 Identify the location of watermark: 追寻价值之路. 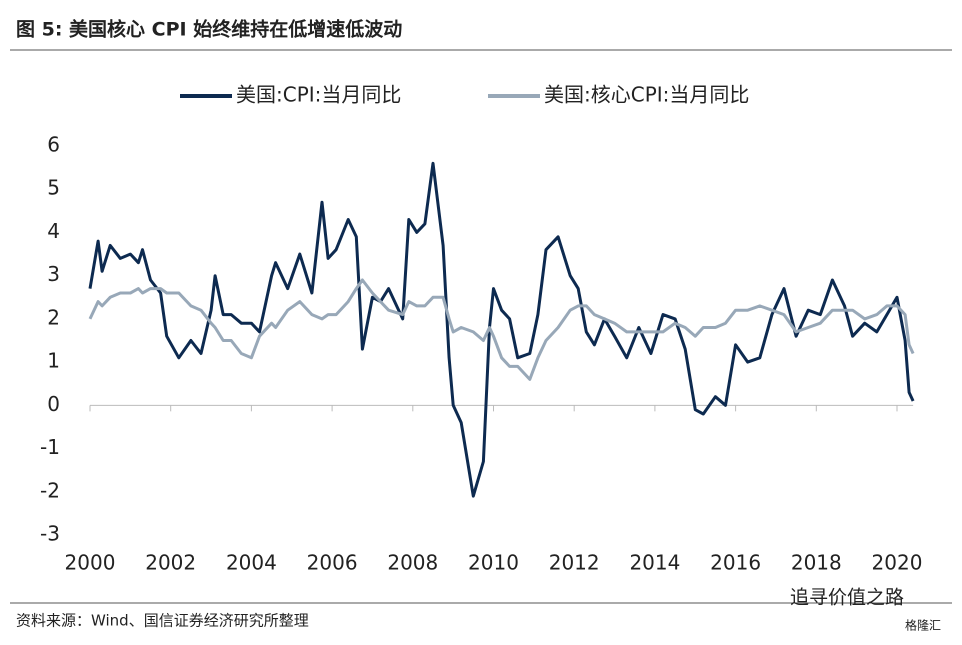
(847, 598).